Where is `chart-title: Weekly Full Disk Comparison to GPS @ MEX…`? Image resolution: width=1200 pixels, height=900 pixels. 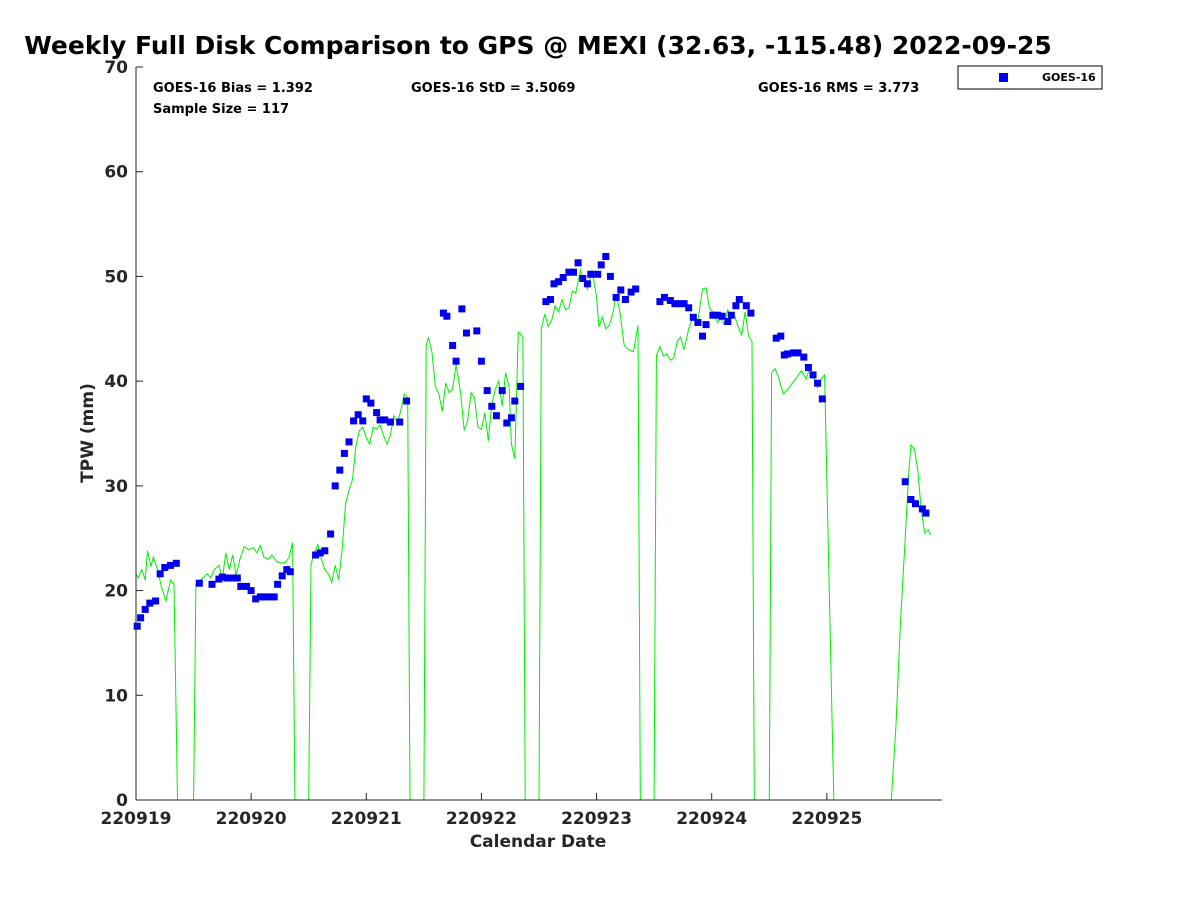
chart-title: Weekly Full Disk Comparison to GPS @ MEX… is located at coordinates (538, 45).